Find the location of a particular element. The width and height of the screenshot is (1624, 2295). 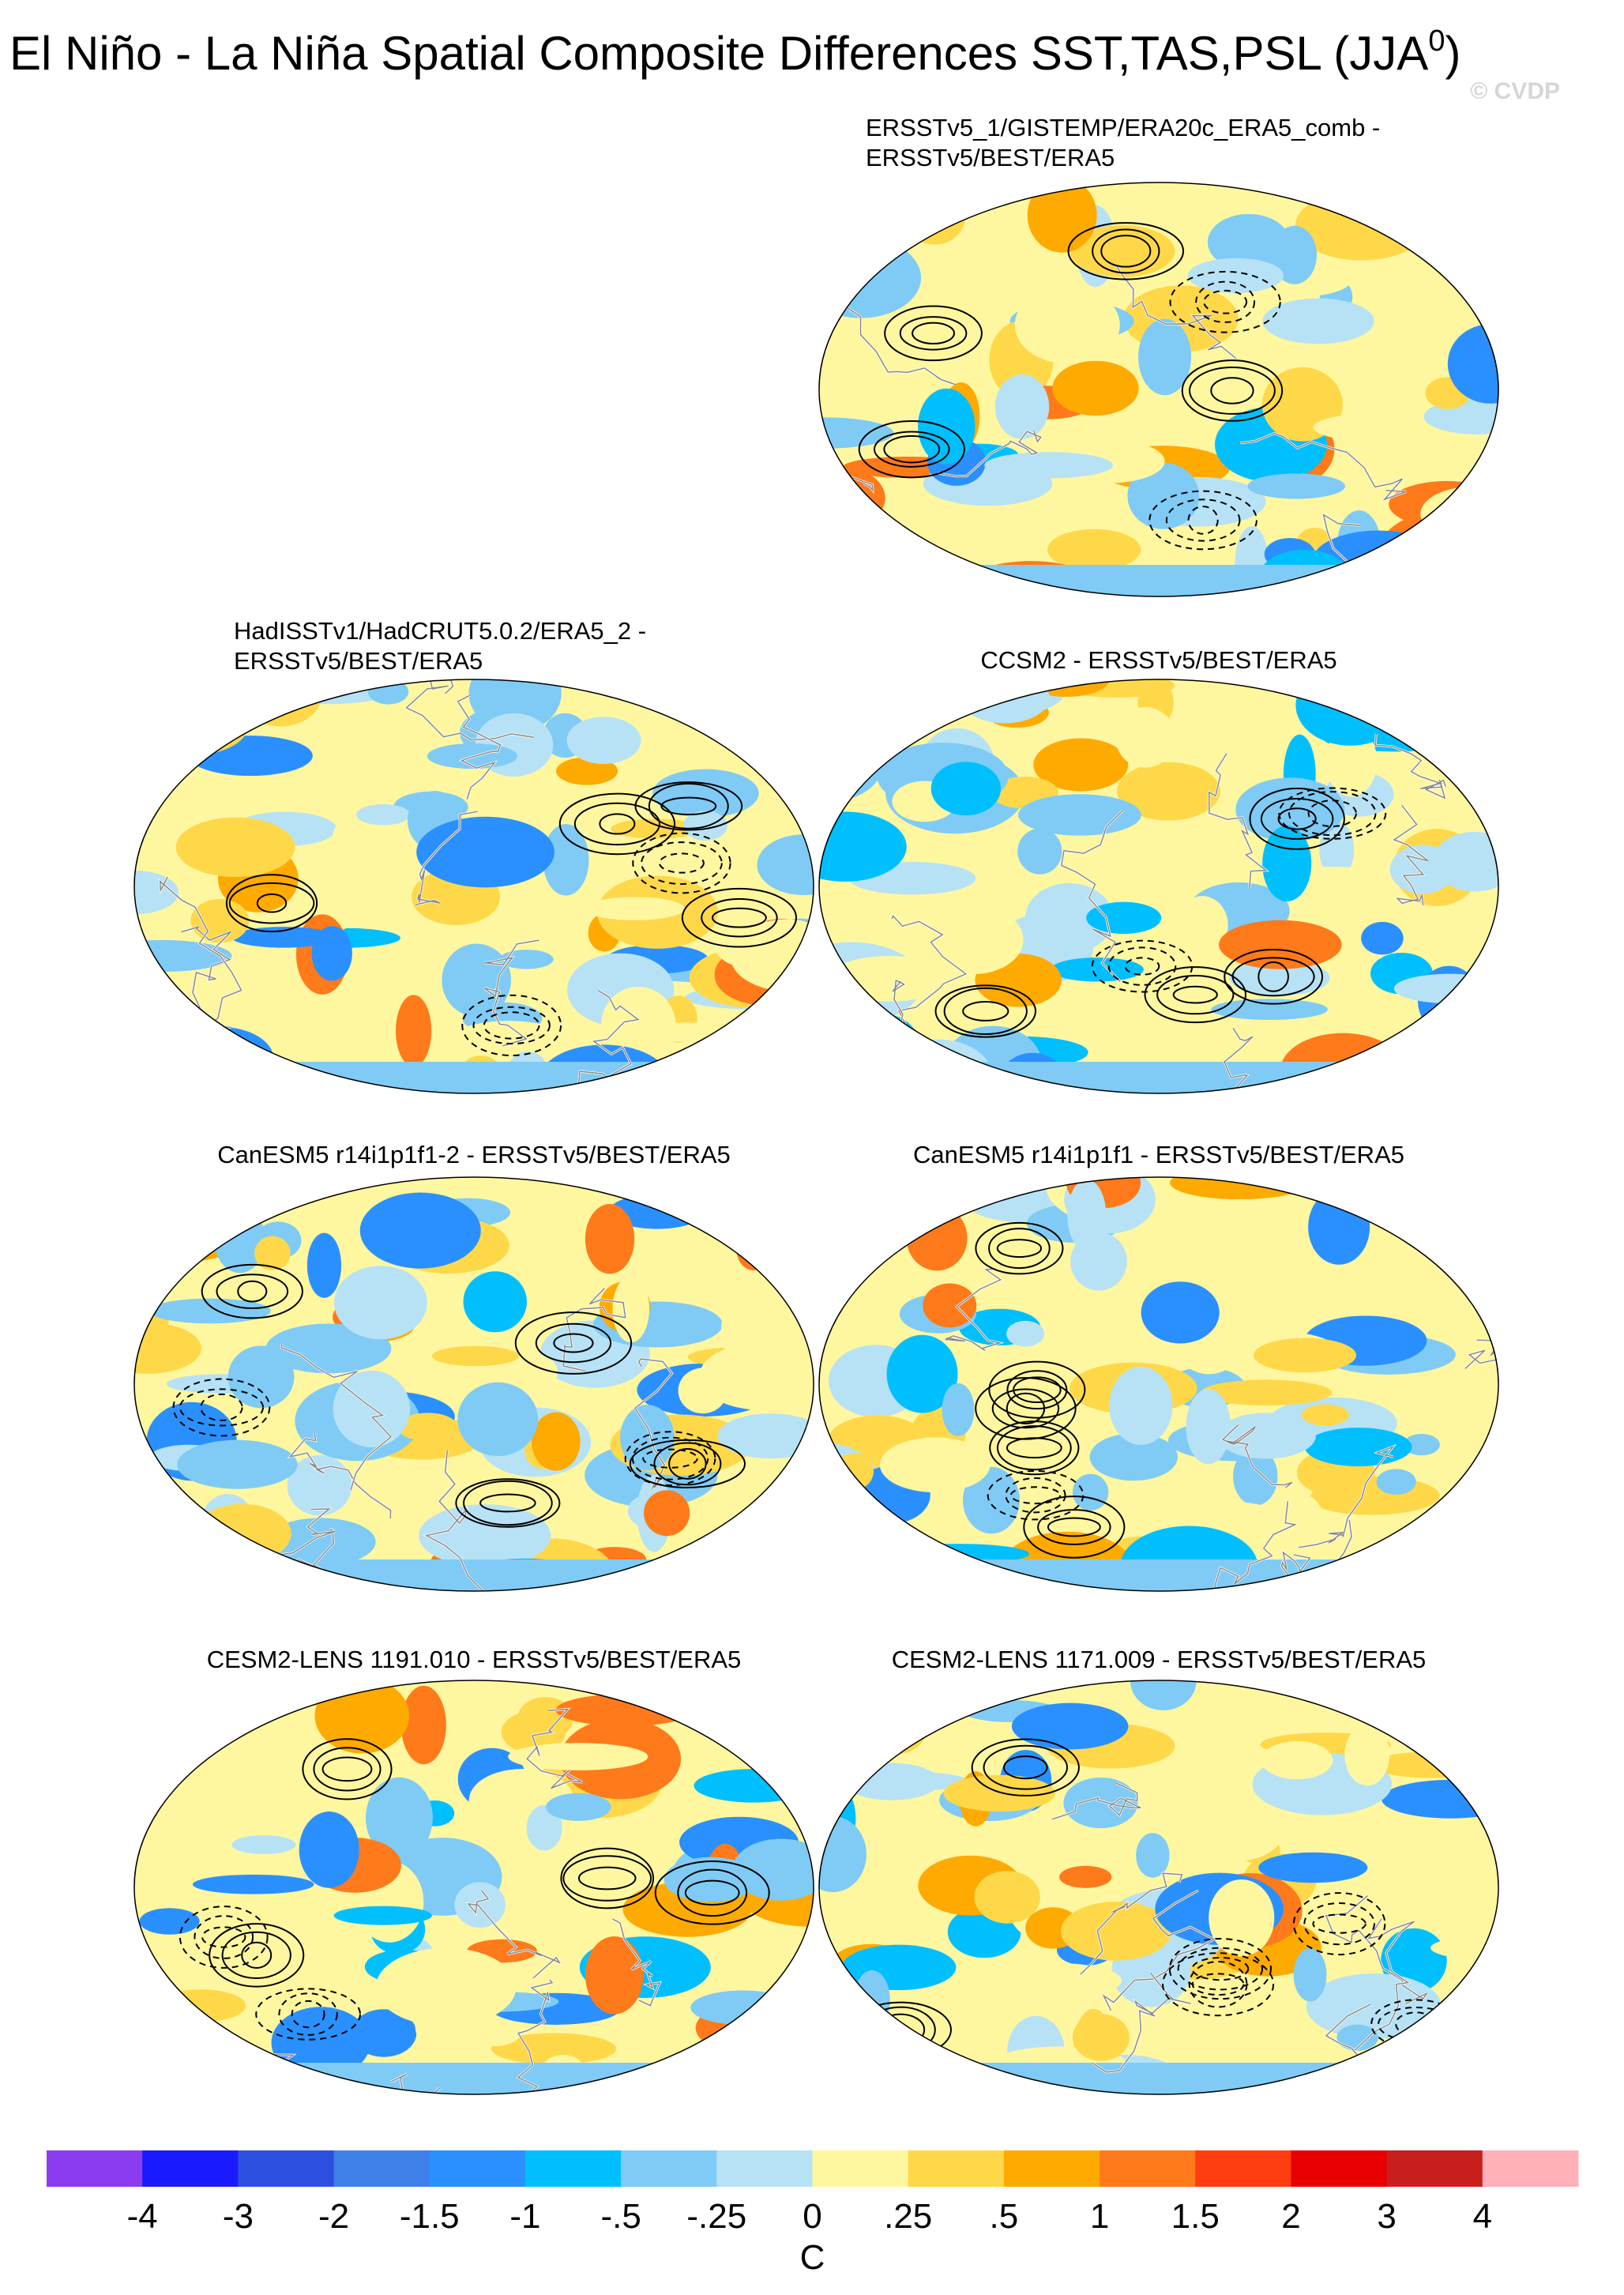

colorbar-tick-label: .5 is located at coordinates (1004, 2216).